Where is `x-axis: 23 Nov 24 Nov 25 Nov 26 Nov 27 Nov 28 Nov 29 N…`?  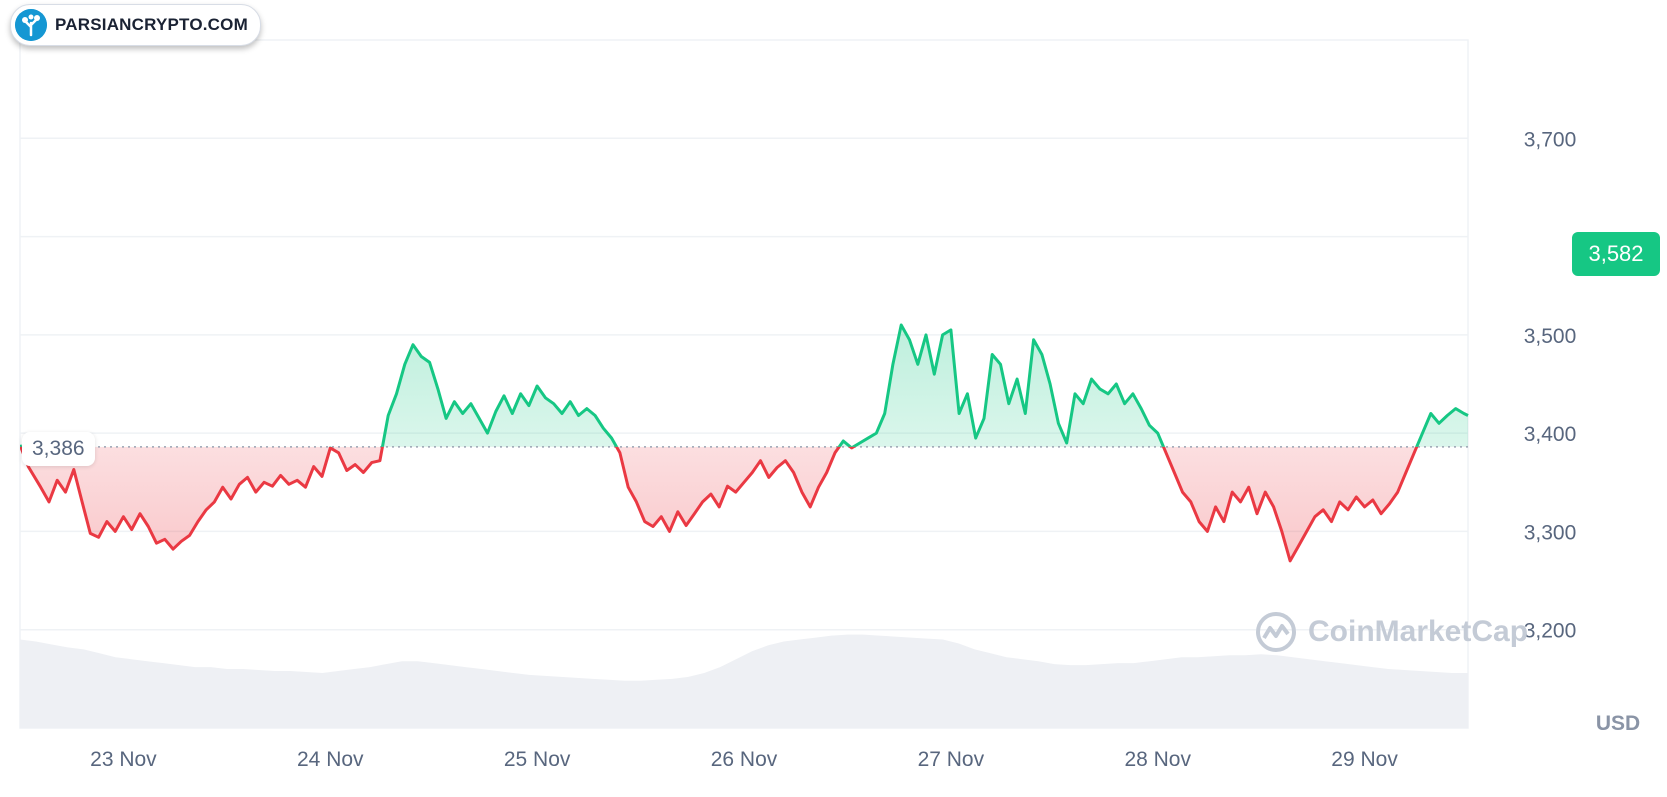 x-axis: 23 Nov 24 Nov 25 Nov 26 Nov 27 Nov 28 Nov 29 N… is located at coordinates (744, 759).